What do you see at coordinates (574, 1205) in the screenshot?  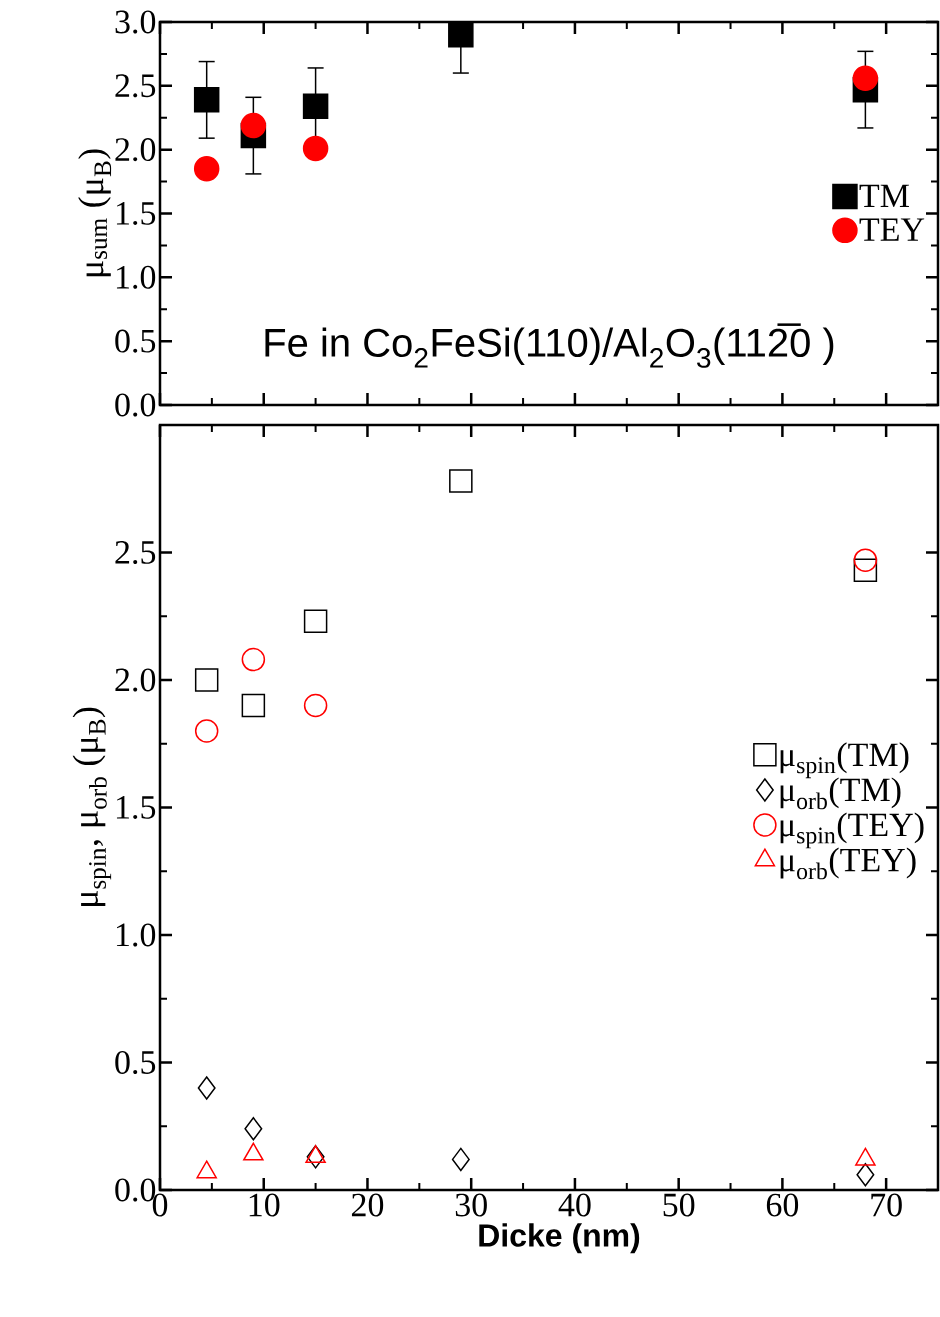 I see `x-tick-label: 40` at bounding box center [574, 1205].